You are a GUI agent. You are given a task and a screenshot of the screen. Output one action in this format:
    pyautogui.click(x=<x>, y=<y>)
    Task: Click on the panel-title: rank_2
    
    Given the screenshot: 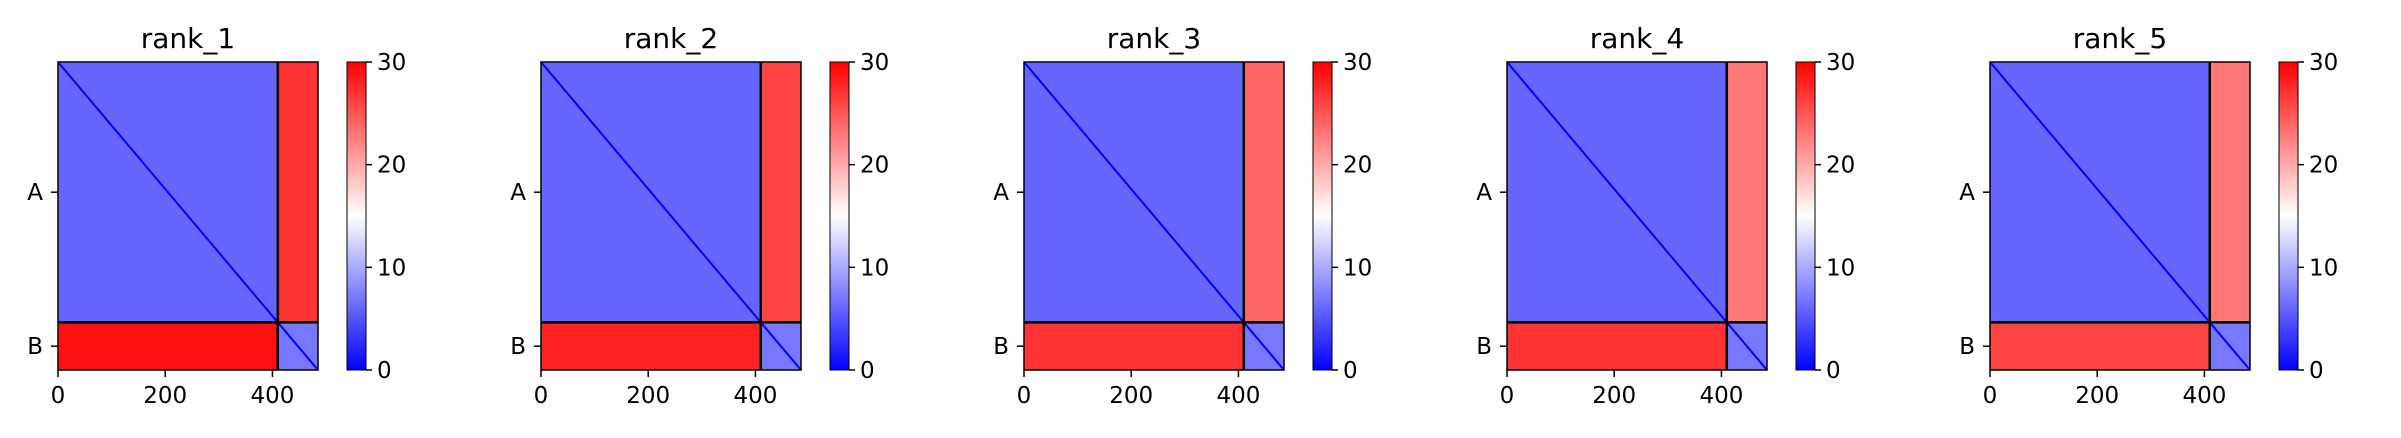 What is the action you would take?
    pyautogui.click(x=671, y=38)
    